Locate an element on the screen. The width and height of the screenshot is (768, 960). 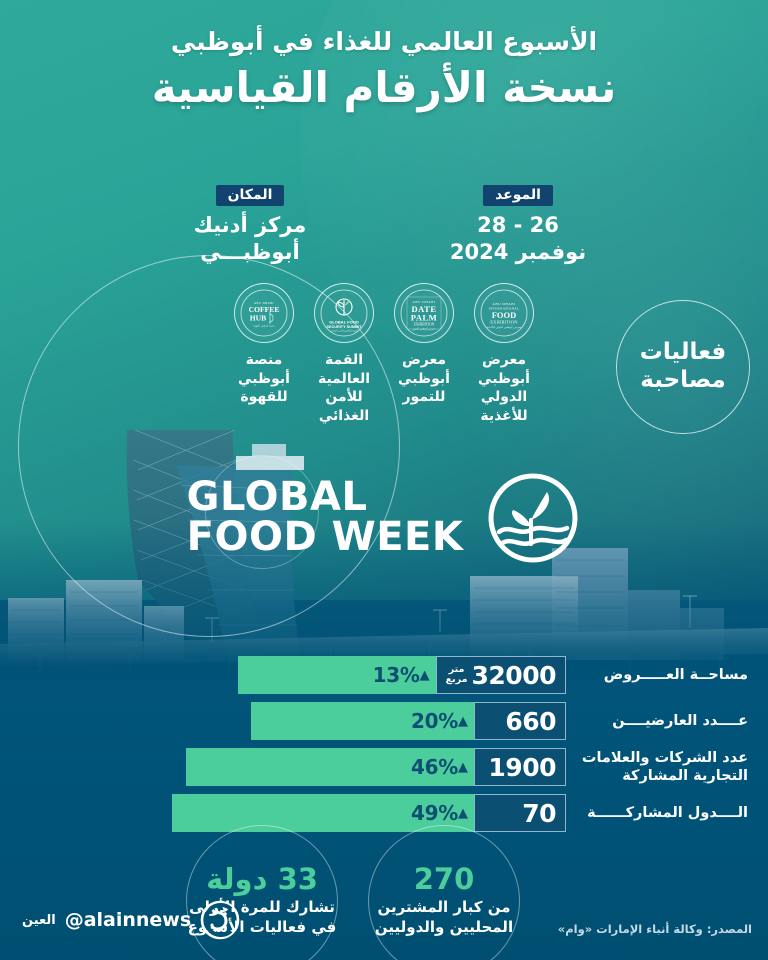
stat-bar-fill: ▲ 13% is located at coordinates (336, 675).